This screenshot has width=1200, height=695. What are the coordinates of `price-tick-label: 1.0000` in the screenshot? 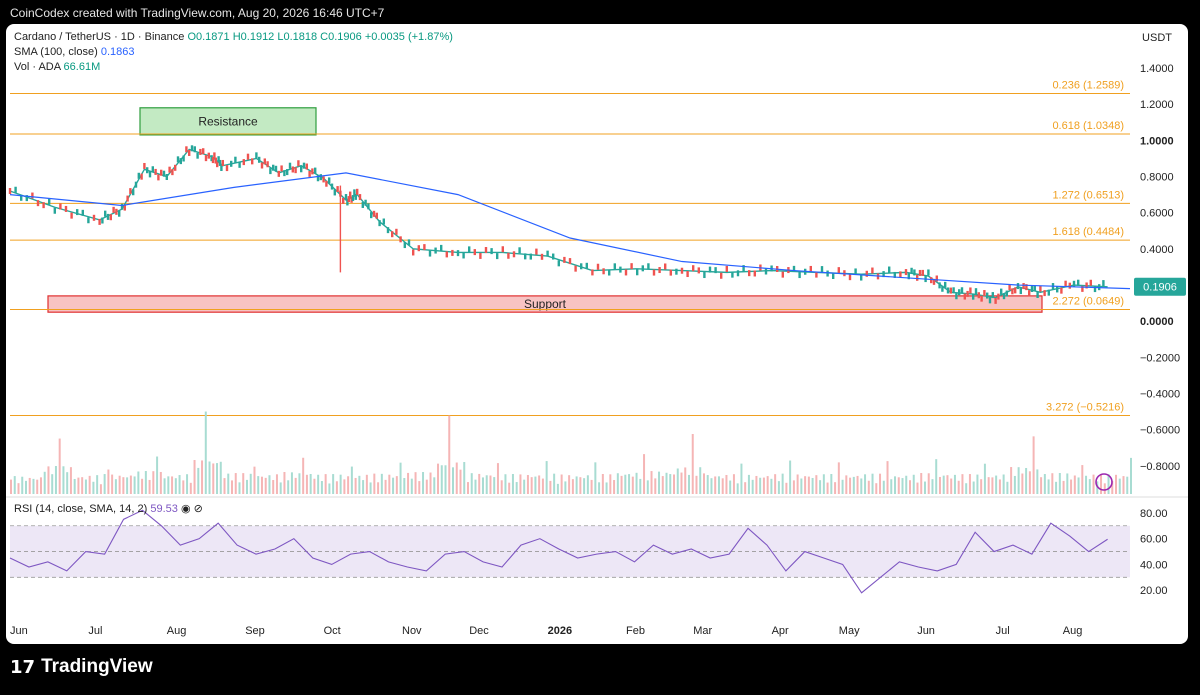 It's located at (1157, 141).